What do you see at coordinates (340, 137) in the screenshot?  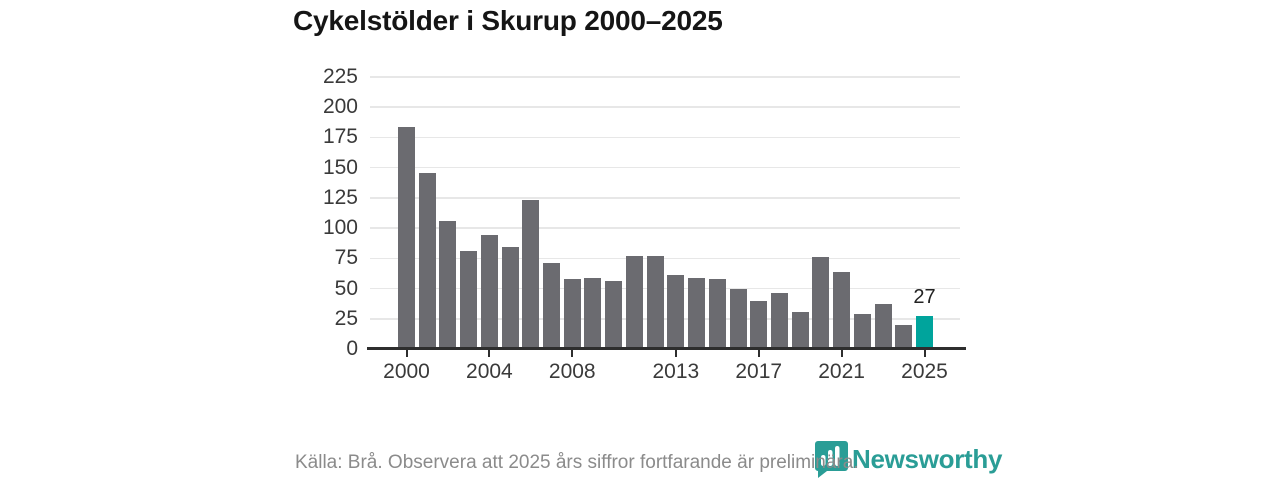 I see `y-tick-label: 175` at bounding box center [340, 137].